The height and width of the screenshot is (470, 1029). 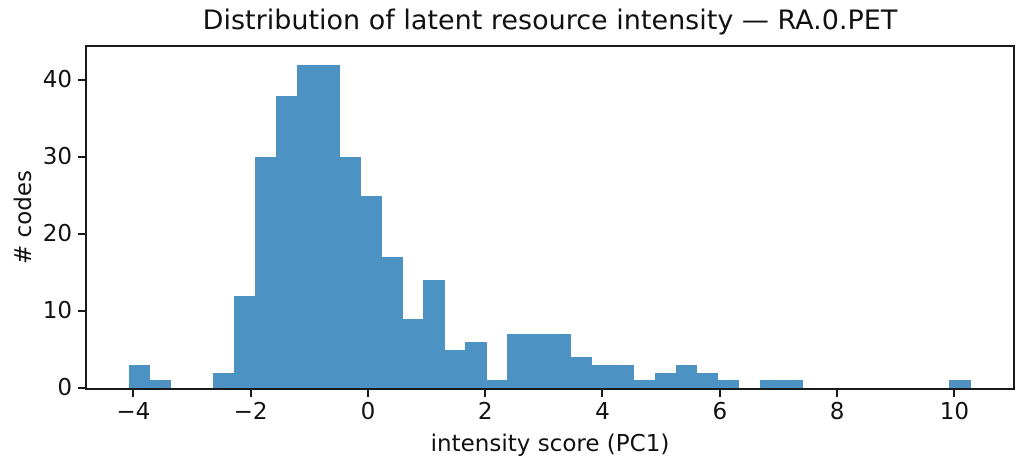 What do you see at coordinates (485, 412) in the screenshot?
I see `x-tick-label: 2` at bounding box center [485, 412].